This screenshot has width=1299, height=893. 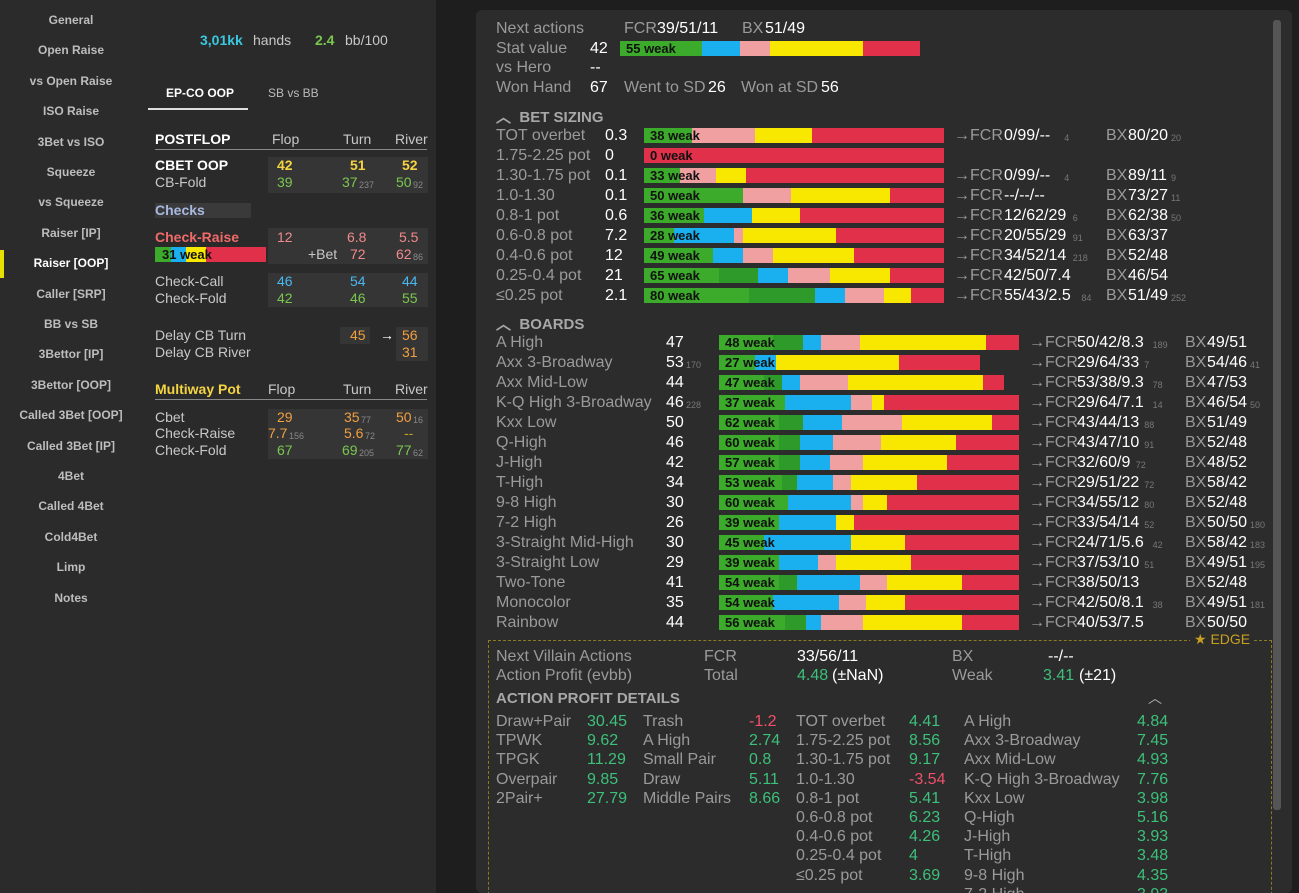 I want to click on board-weak-bar: 48 weak, so click(x=869, y=342).